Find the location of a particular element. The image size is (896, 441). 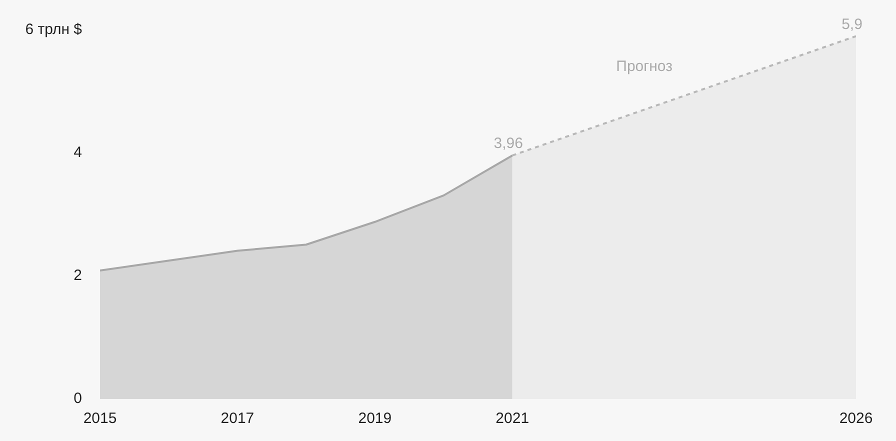

y-tick-label: 2 is located at coordinates (78, 275).